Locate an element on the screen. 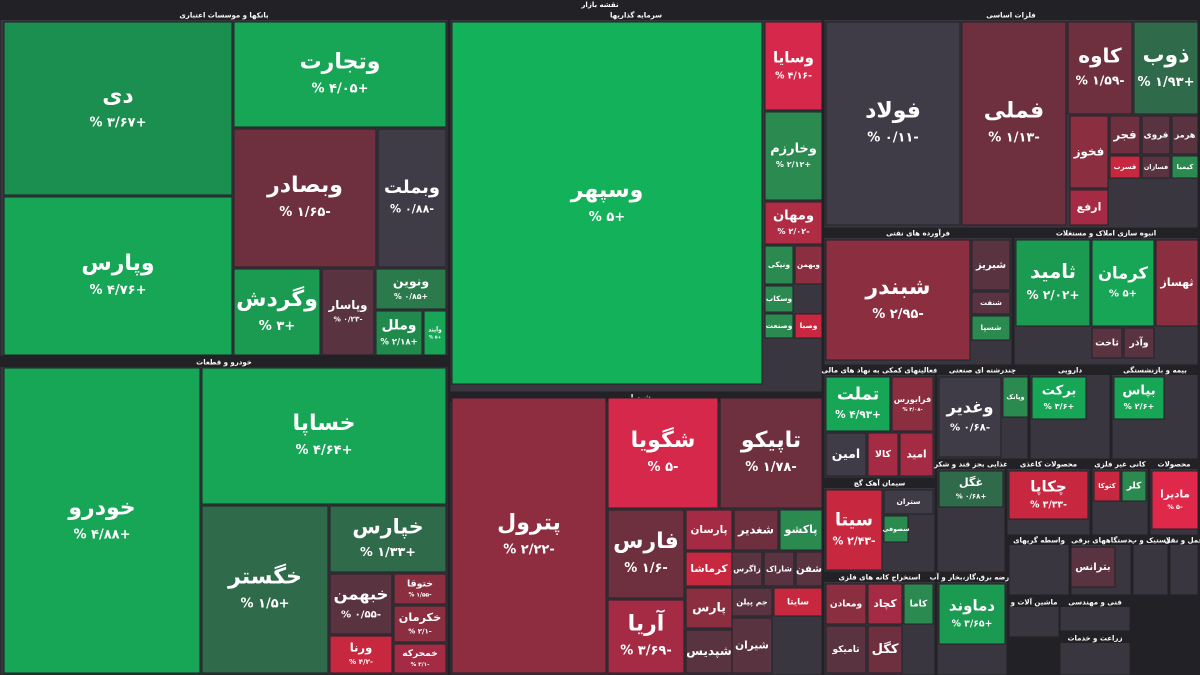  stock-name: وصبا is located at coordinates (809, 325).